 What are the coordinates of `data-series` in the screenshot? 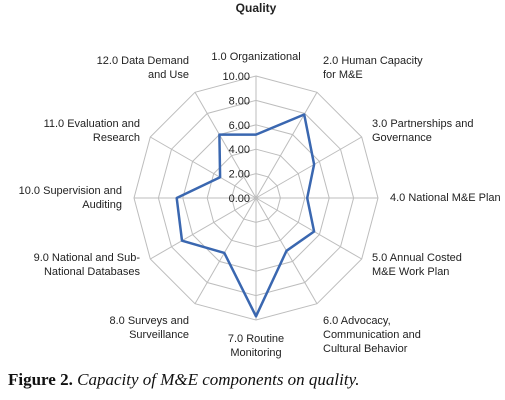 It's located at (245, 215).